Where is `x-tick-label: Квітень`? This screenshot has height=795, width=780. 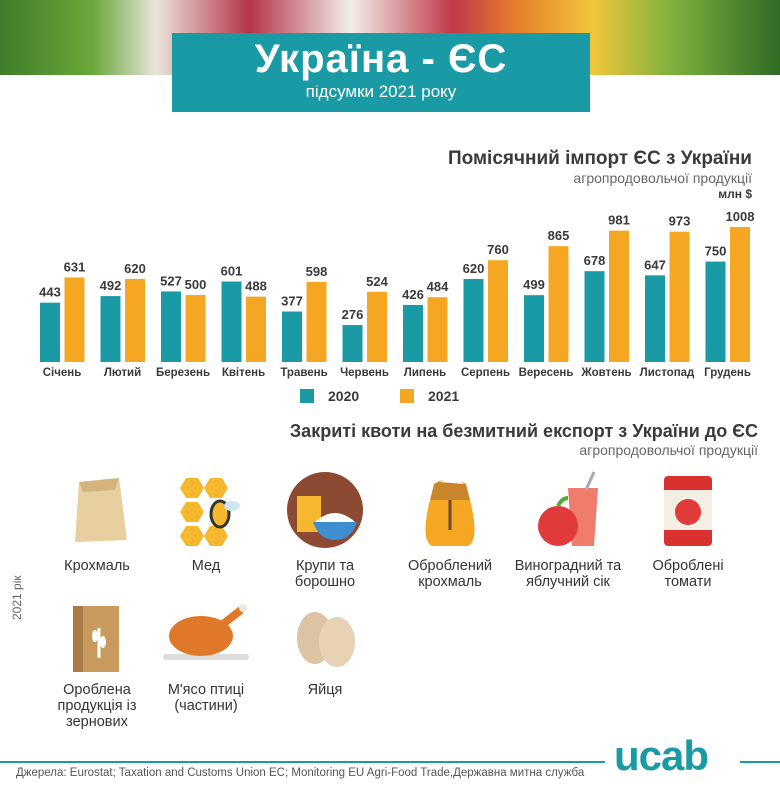
x-tick-label: Квітень is located at coordinates (243, 373).